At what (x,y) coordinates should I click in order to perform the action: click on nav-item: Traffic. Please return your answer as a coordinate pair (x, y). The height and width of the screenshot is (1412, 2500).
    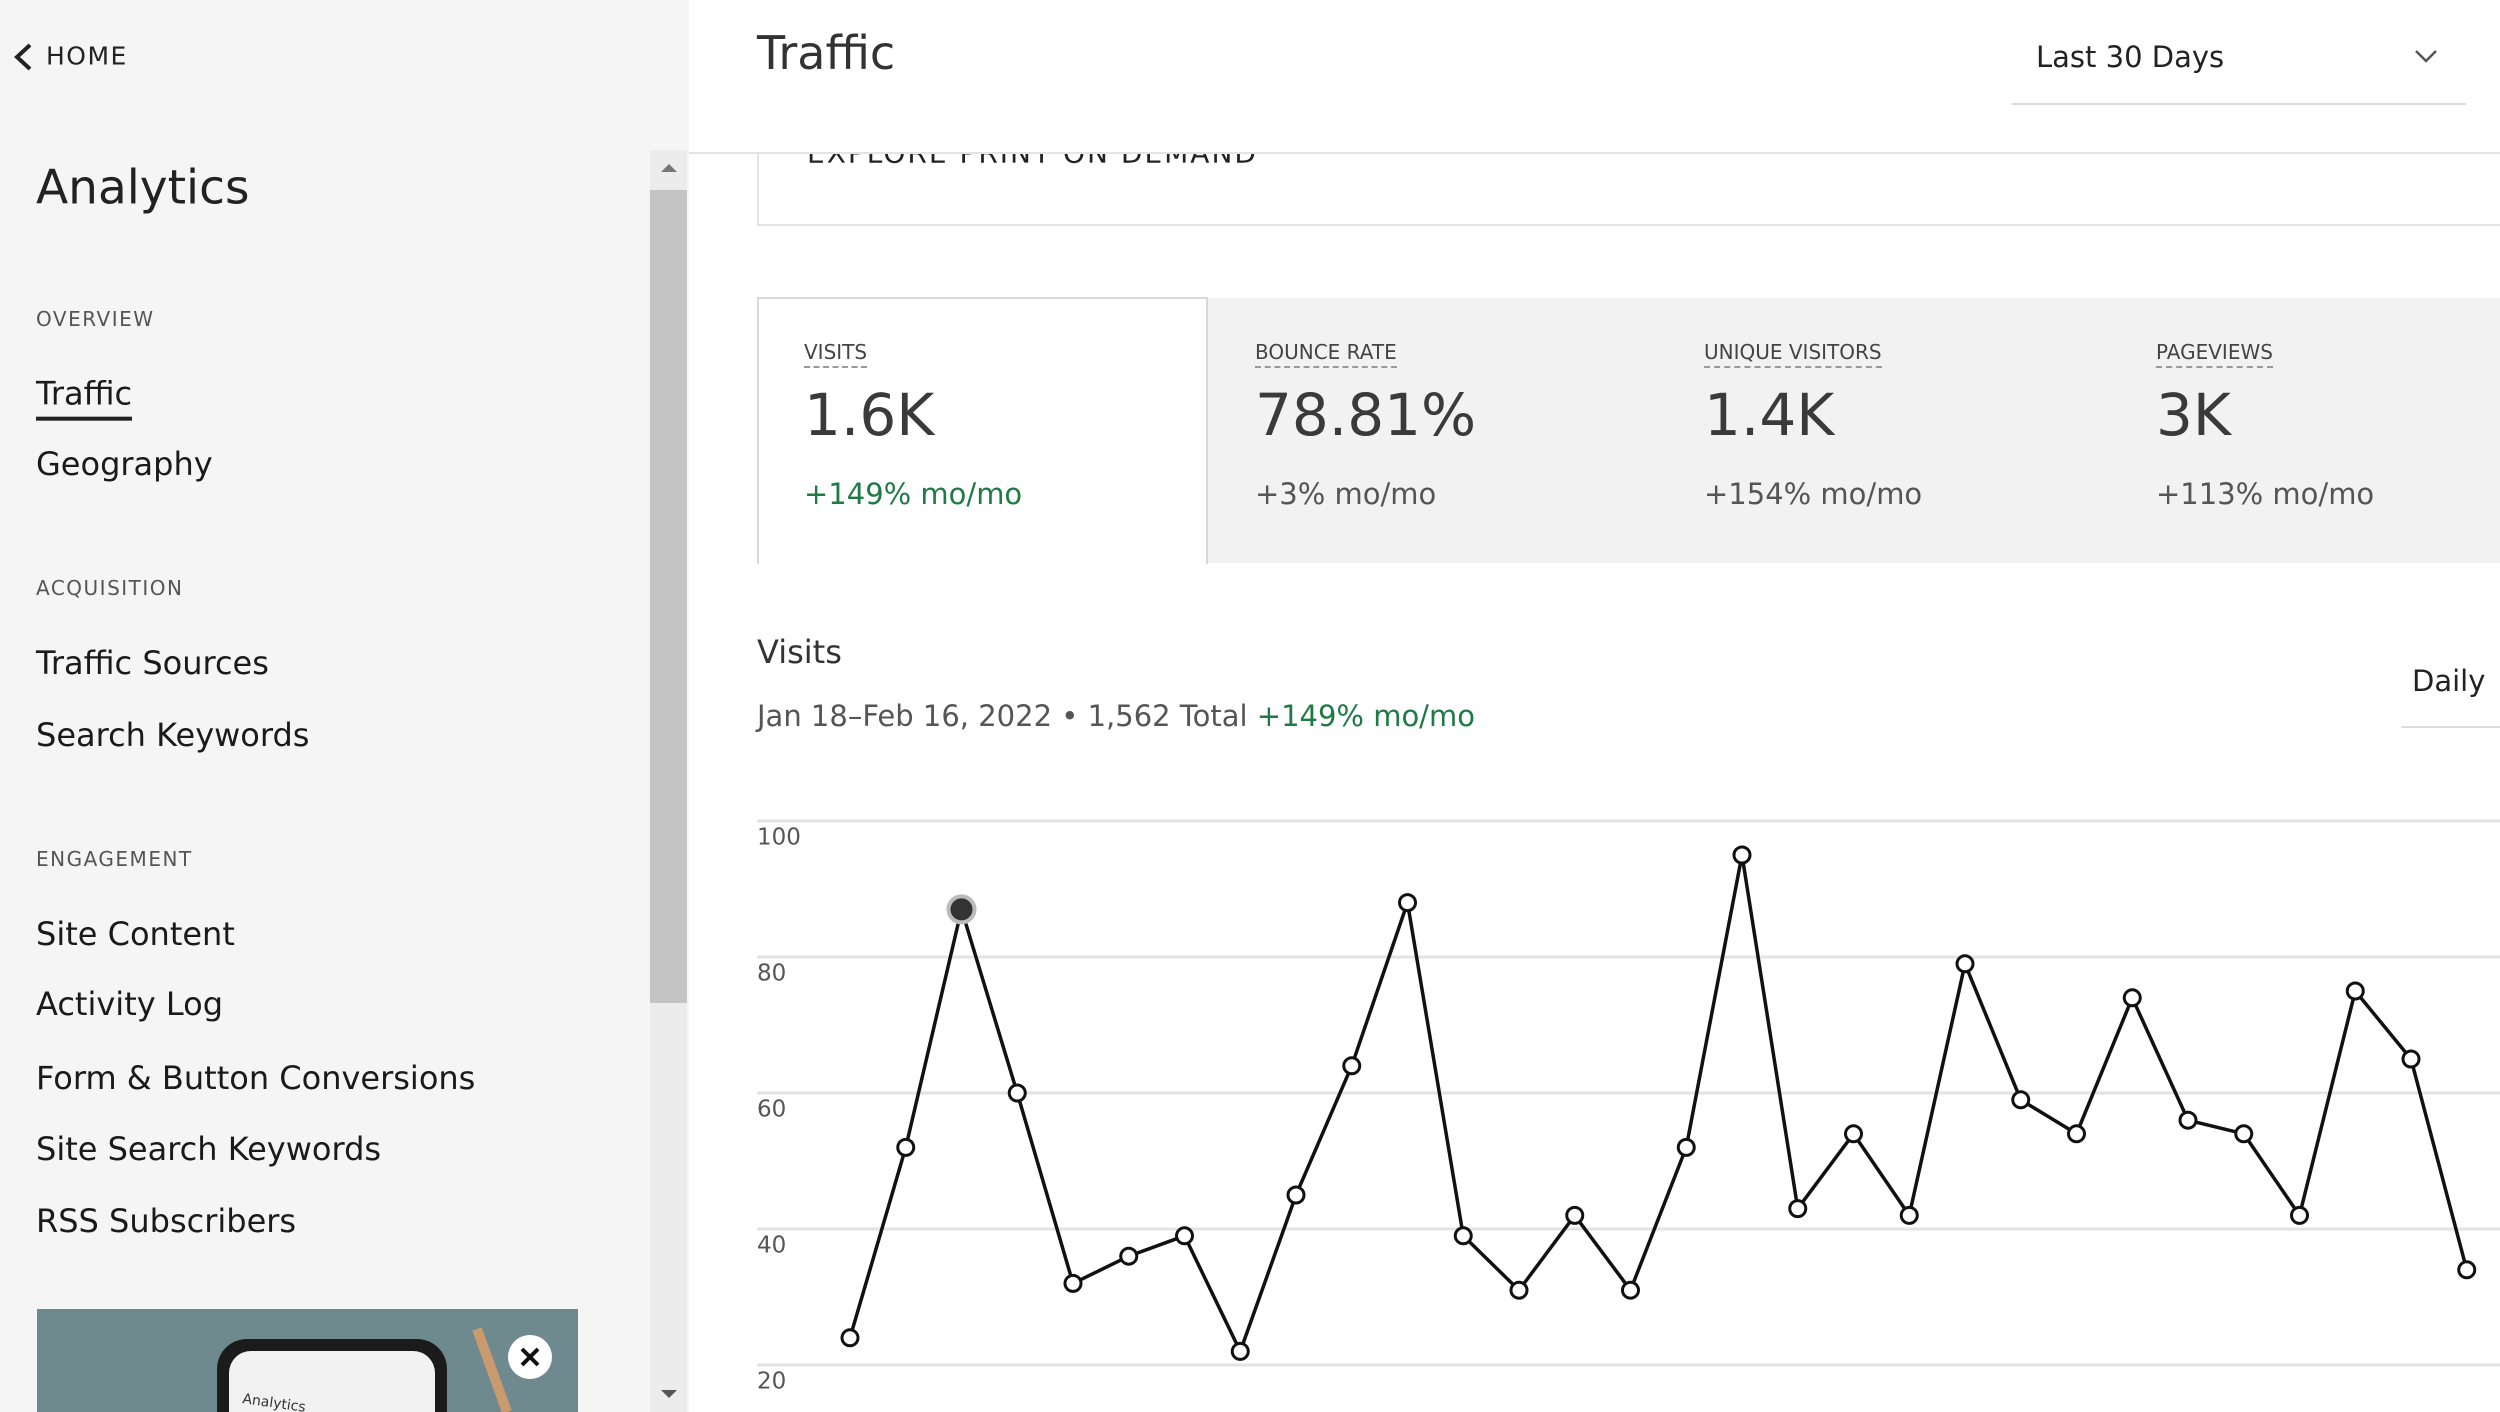
    Looking at the image, I should click on (84, 398).